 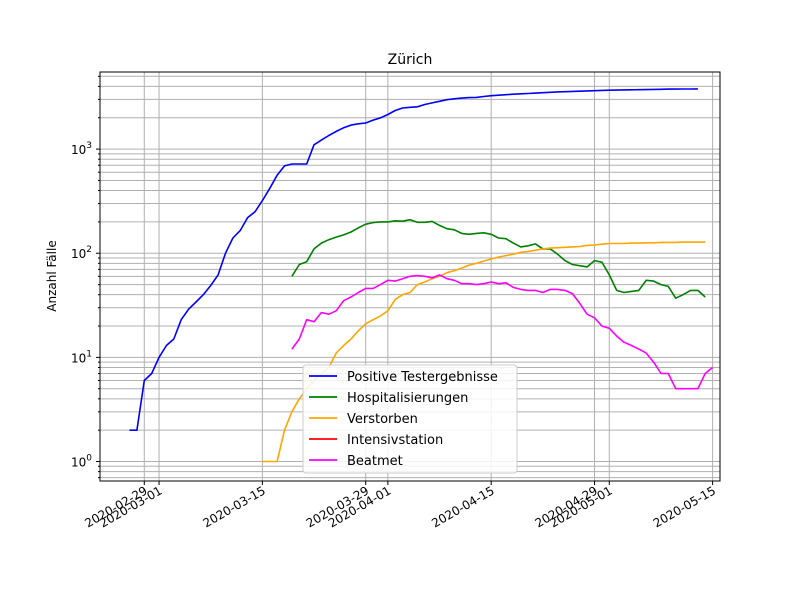 What do you see at coordinates (407, 398) in the screenshot?
I see `legend-label: Hospitalisierungen` at bounding box center [407, 398].